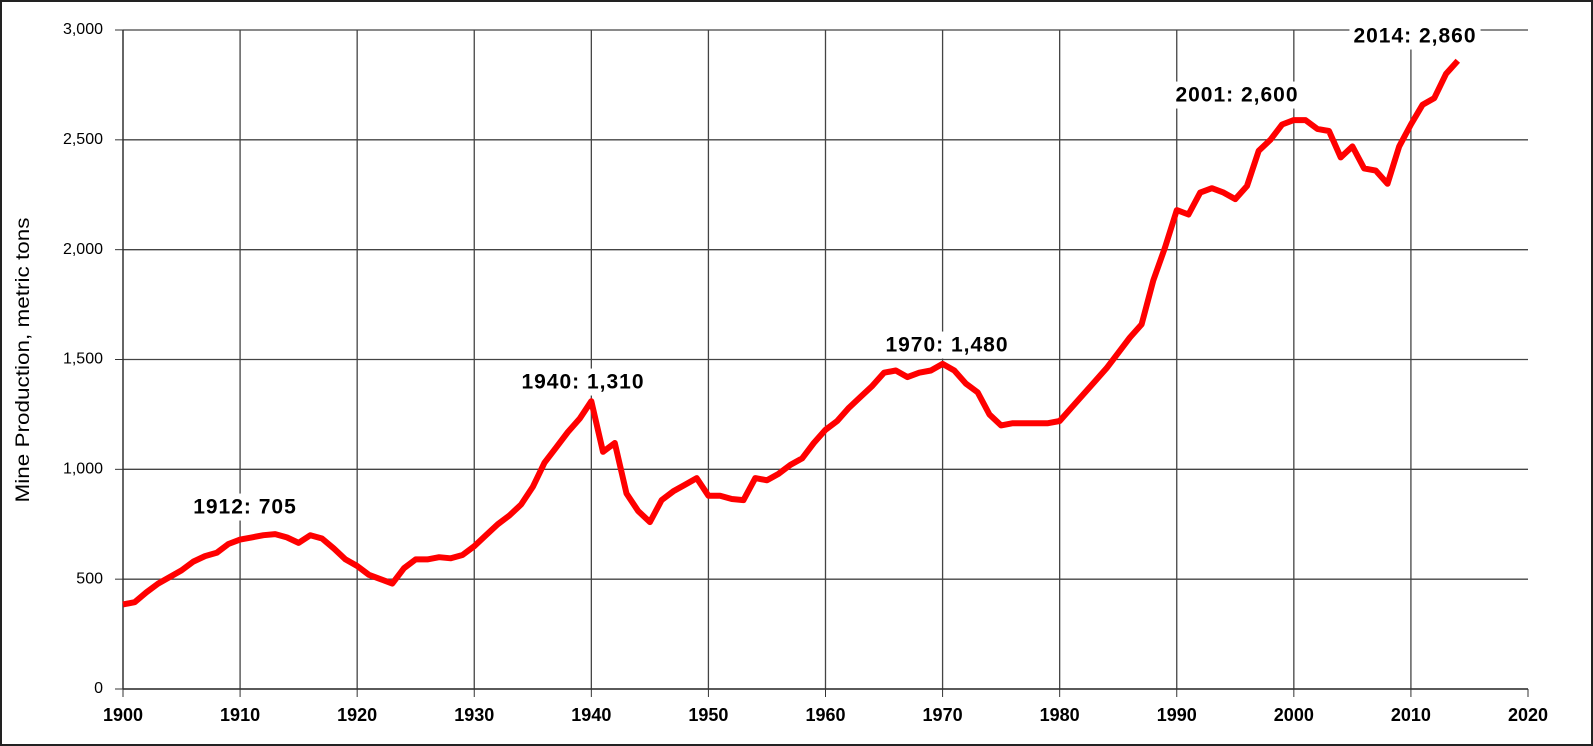 The height and width of the screenshot is (746, 1593). I want to click on annotation: 1970: 1,480, so click(946, 345).